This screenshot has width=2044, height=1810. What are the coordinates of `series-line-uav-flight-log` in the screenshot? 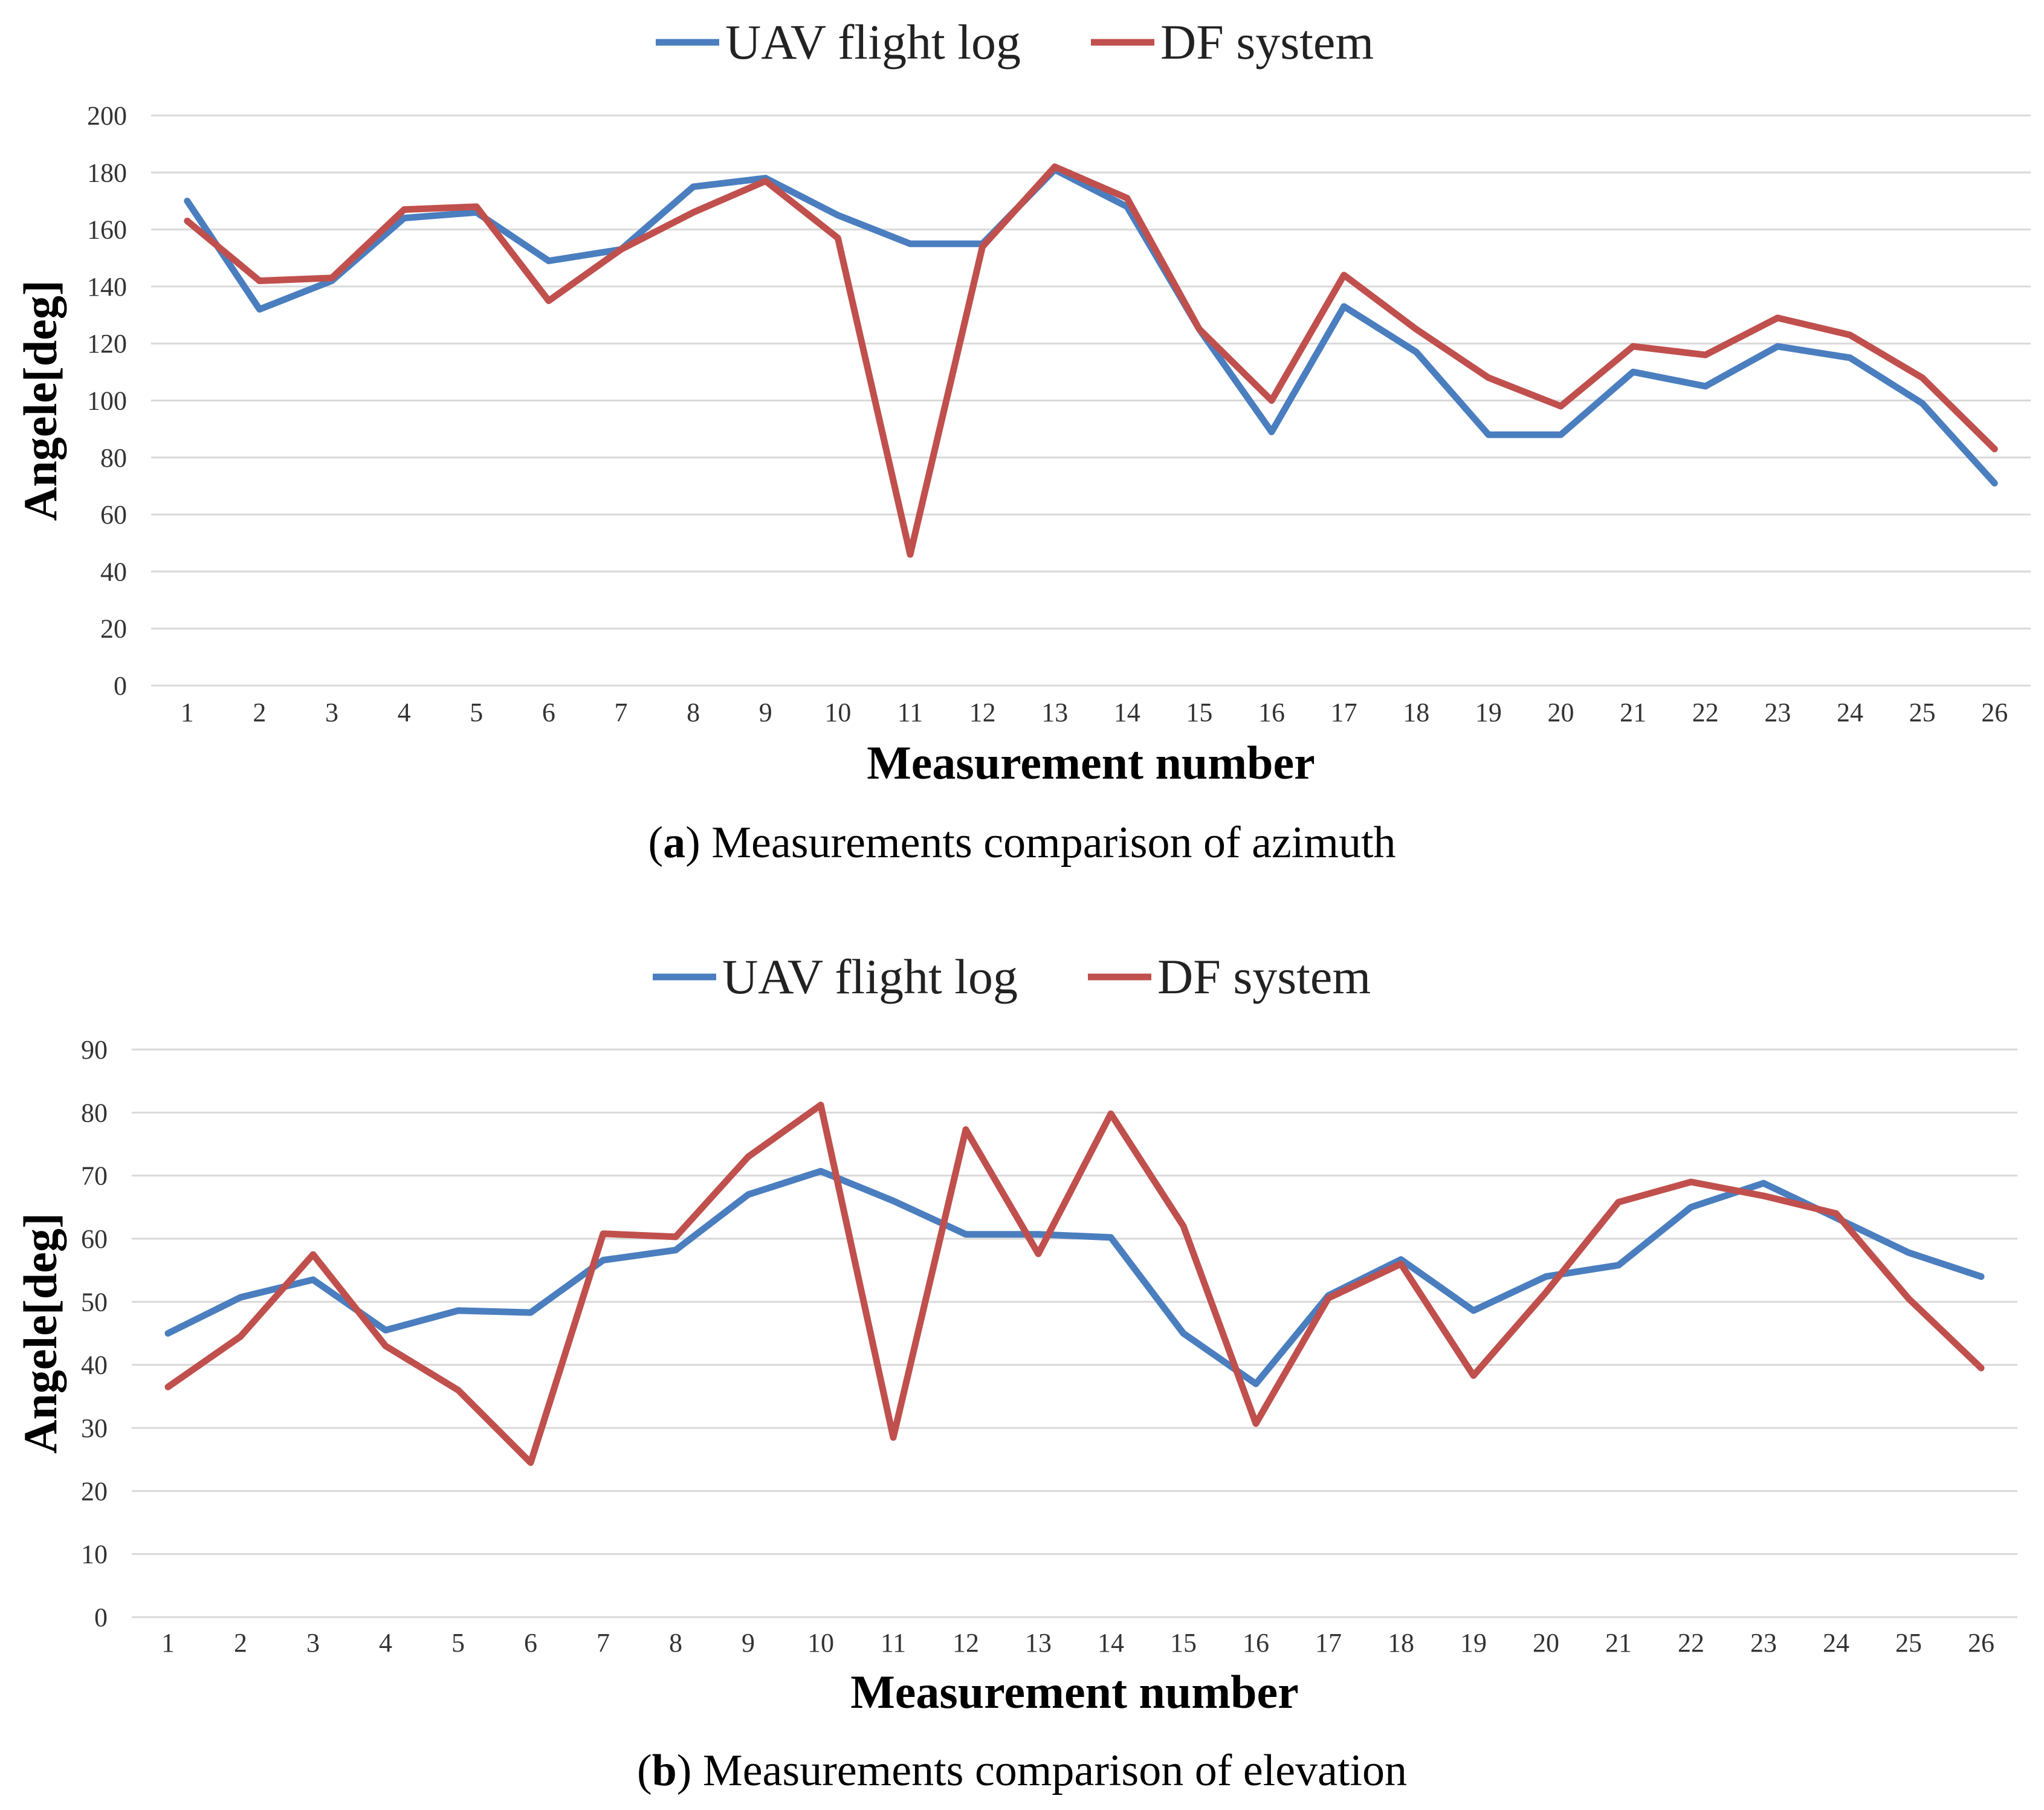 It's located at (1074, 1277).